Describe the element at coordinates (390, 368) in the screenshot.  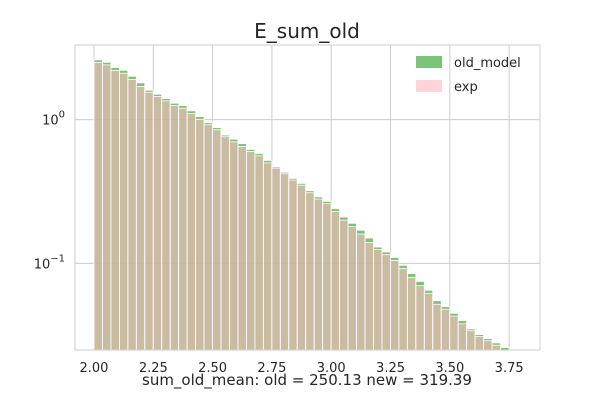
I see `x-tick-label: 3.25` at that location.